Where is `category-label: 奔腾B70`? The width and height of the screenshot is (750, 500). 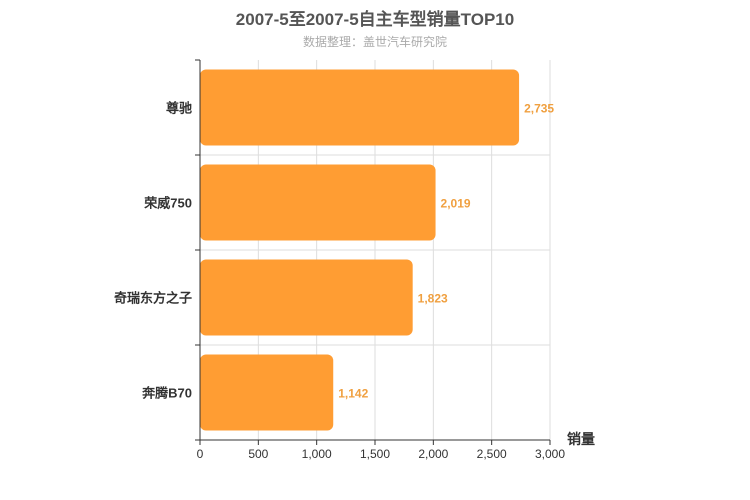
category-label: 奔腾B70 is located at coordinates (166, 393).